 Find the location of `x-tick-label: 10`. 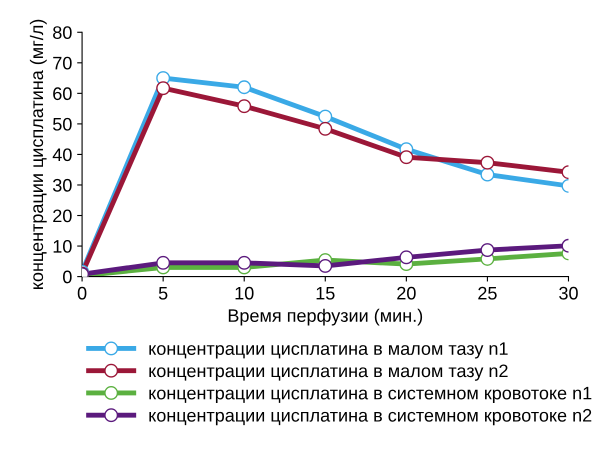

x-tick-label: 10 is located at coordinates (245, 293).